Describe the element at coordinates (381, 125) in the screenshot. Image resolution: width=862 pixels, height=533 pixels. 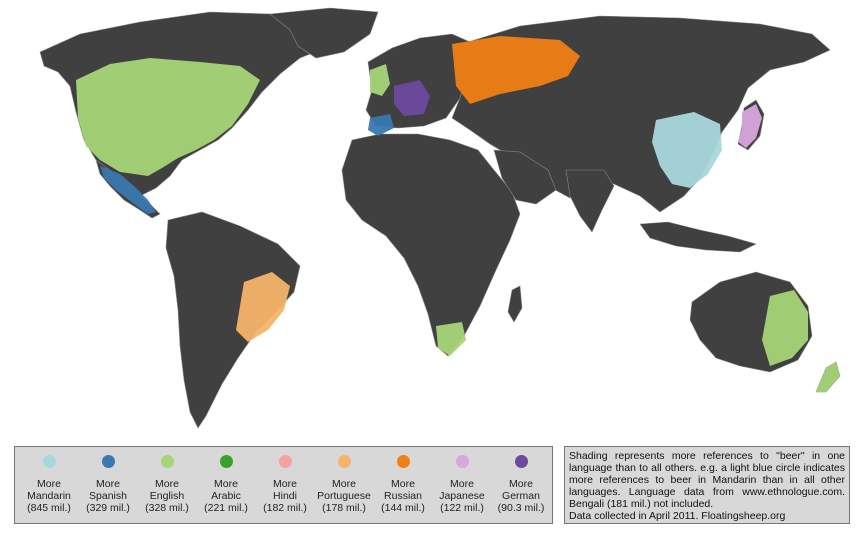
I see `spanish-spain-shading` at that location.